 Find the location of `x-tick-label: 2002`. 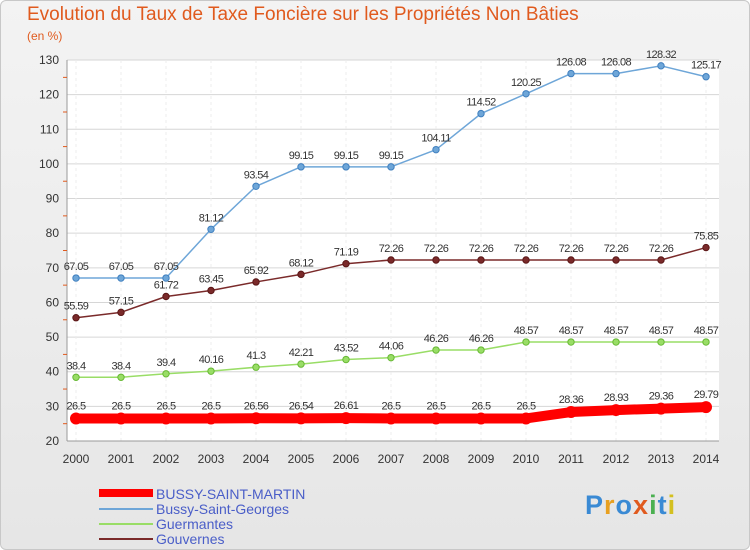

x-tick-label: 2002 is located at coordinates (166, 459).